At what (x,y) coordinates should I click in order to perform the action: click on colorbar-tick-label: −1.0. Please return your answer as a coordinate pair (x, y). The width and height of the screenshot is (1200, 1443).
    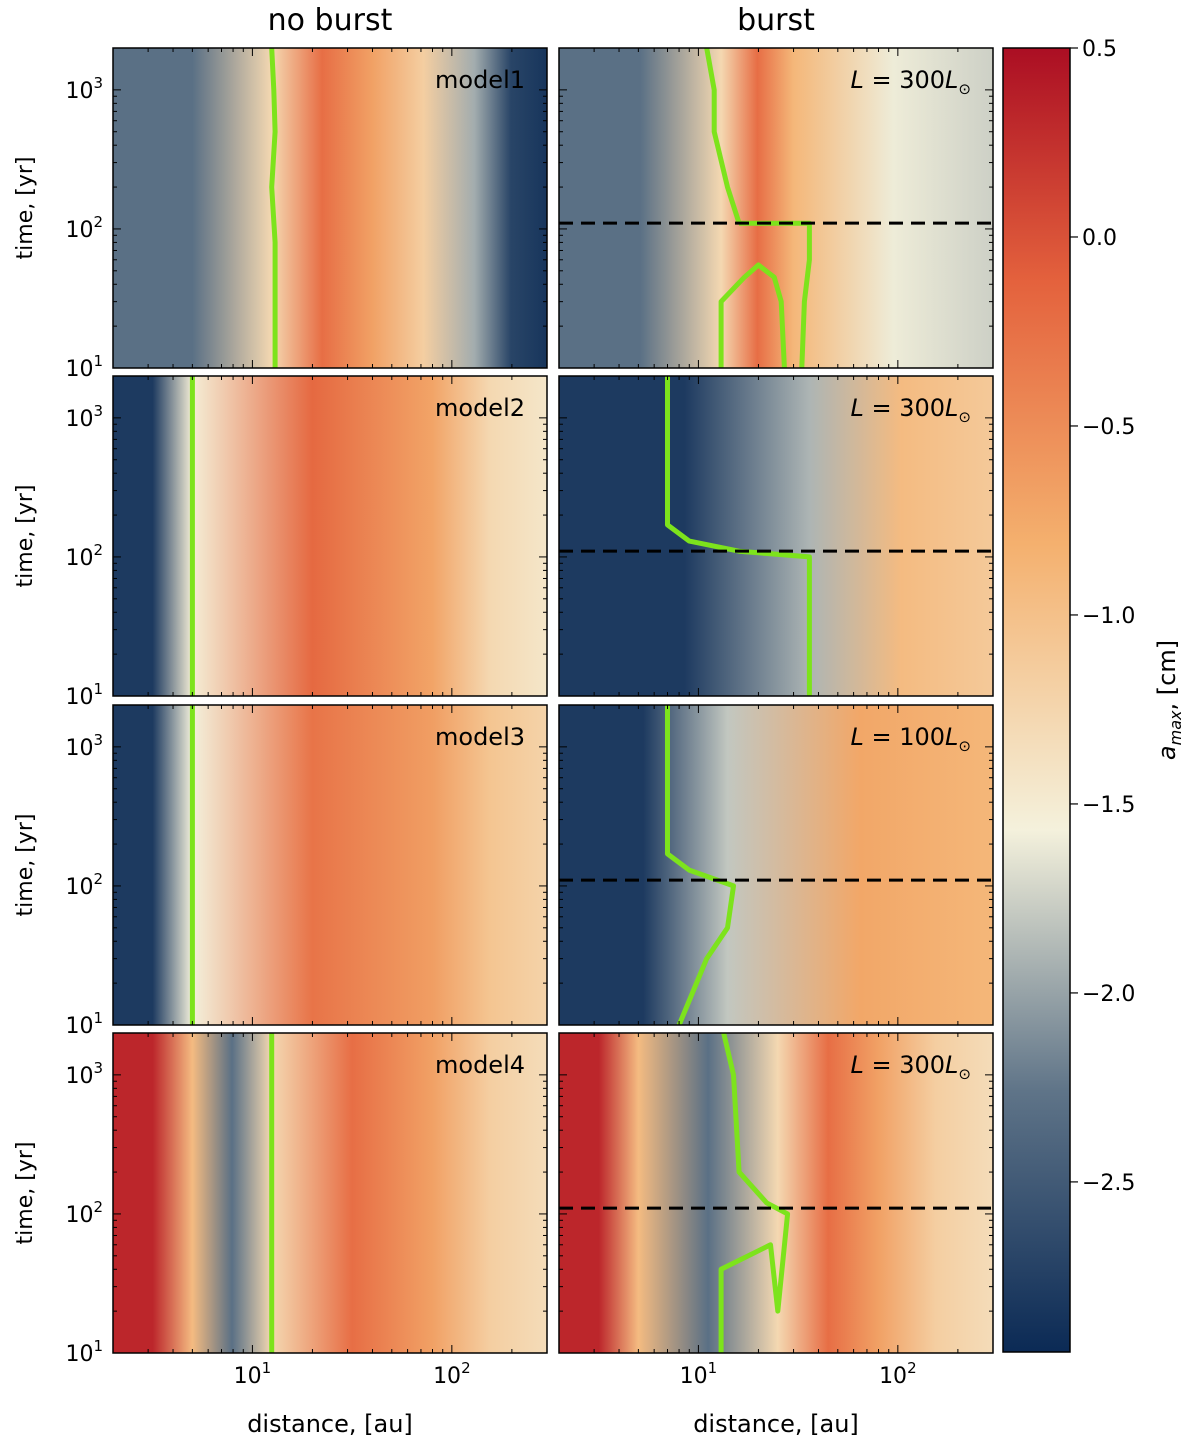
    Looking at the image, I should click on (1108, 616).